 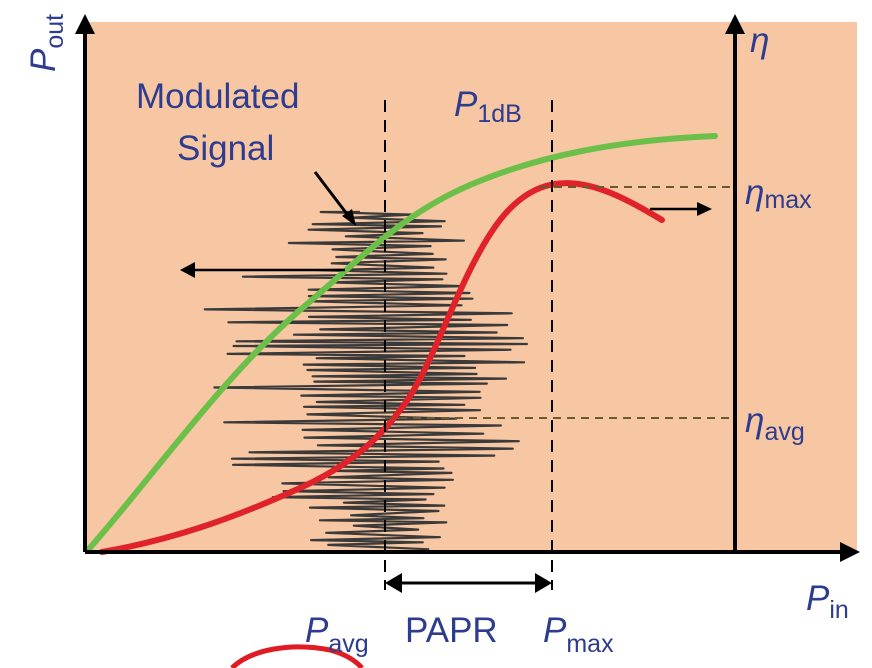 What do you see at coordinates (488, 106) in the screenshot?
I see `p1db-label: P1dB` at bounding box center [488, 106].